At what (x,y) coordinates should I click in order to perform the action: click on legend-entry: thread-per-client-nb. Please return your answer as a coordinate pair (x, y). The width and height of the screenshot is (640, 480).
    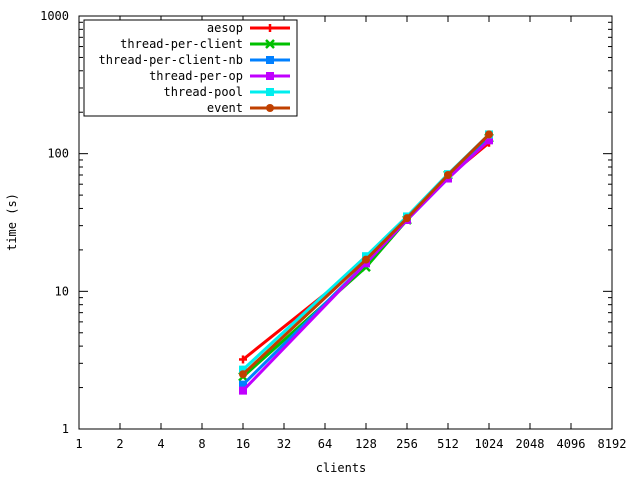
    Looking at the image, I should click on (194, 60).